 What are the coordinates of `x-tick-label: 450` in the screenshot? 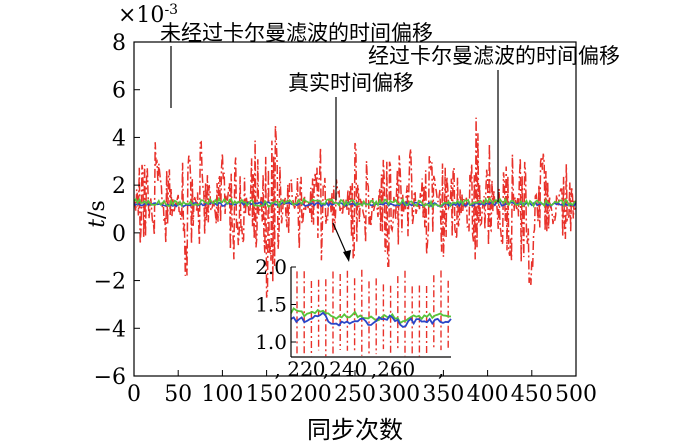 It's located at (532, 394).